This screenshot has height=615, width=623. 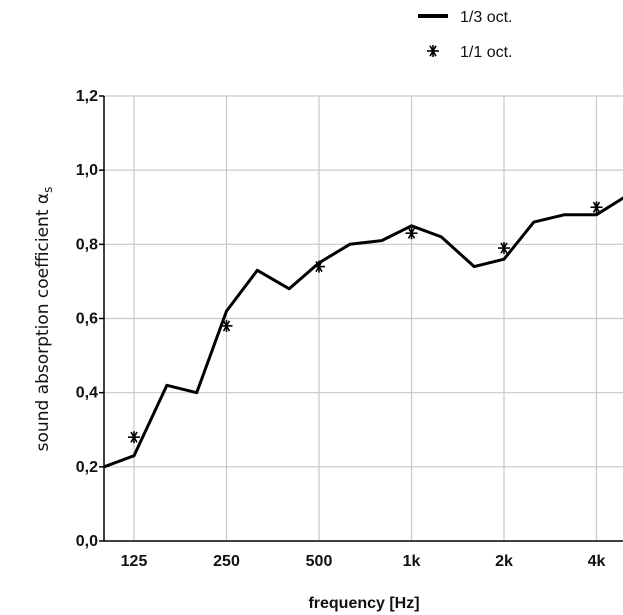 I want to click on y-axis-title-main: sound absorption coefficient α, so click(x=43, y=322).